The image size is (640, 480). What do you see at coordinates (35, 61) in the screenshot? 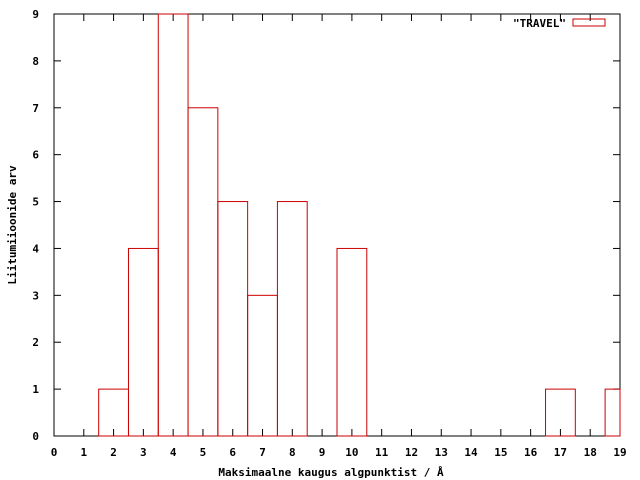
I see `y-tick-label: 8` at bounding box center [35, 61].